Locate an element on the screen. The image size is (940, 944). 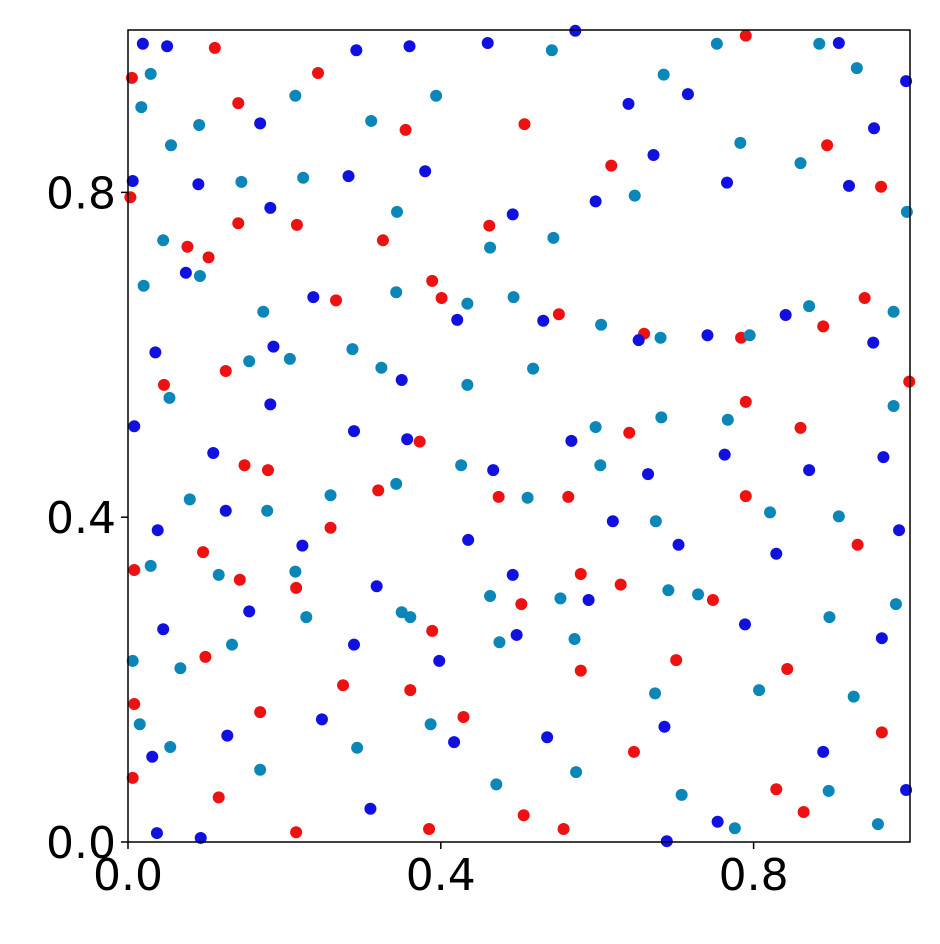
y-tick-label: 0.8 is located at coordinates (81, 193).